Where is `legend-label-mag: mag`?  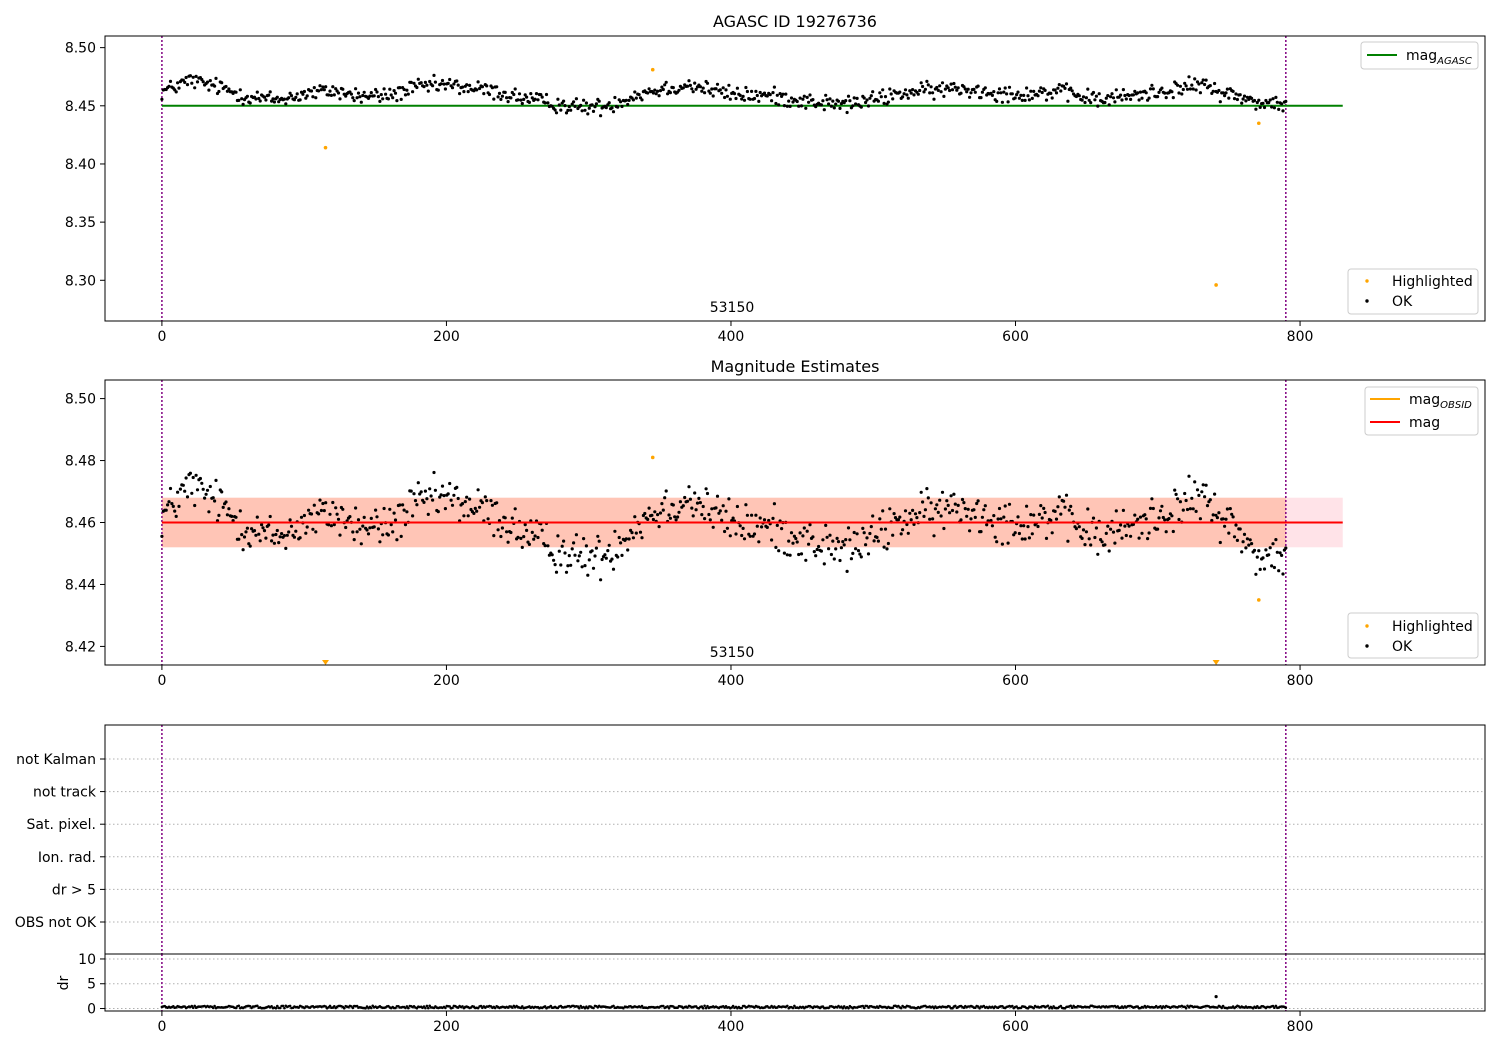 legend-label-mag: mag is located at coordinates (1424, 423).